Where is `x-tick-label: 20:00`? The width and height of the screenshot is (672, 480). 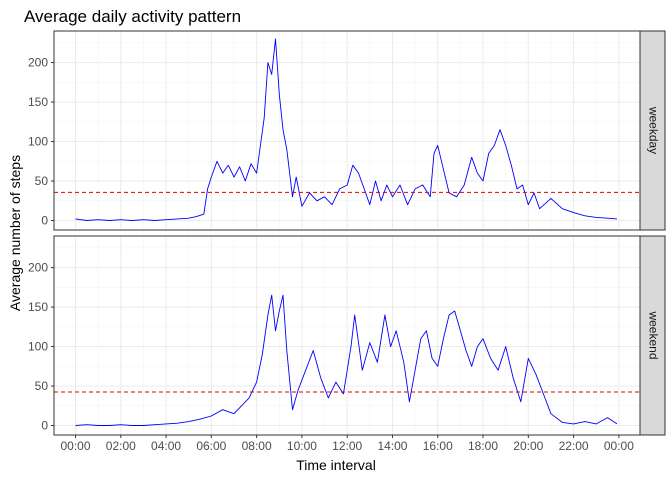
x-tick-label: 20:00 is located at coordinates (528, 446).